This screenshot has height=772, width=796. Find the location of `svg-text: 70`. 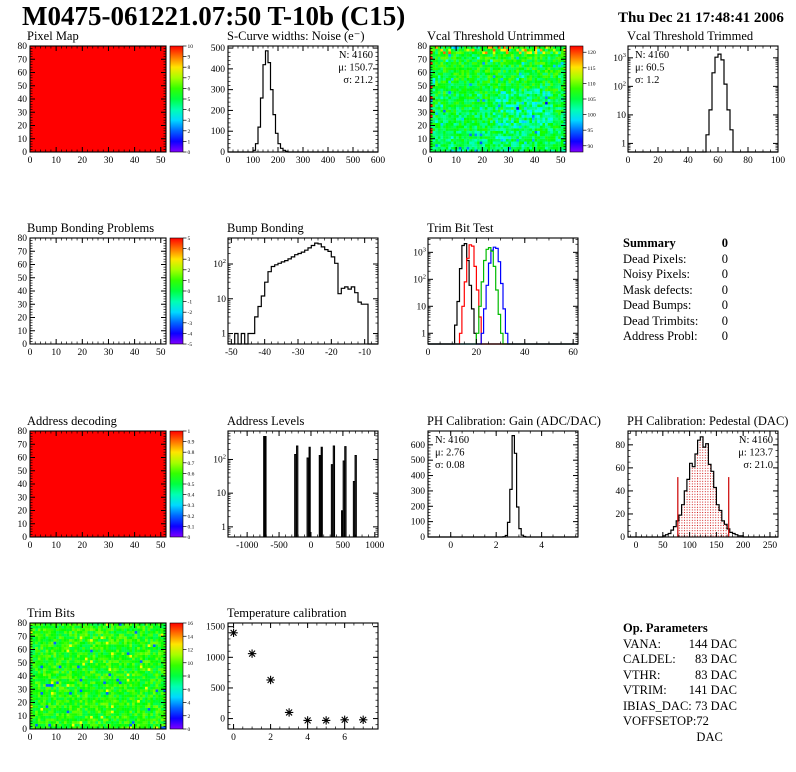

svg-text: 70 is located at coordinates (23, 445).